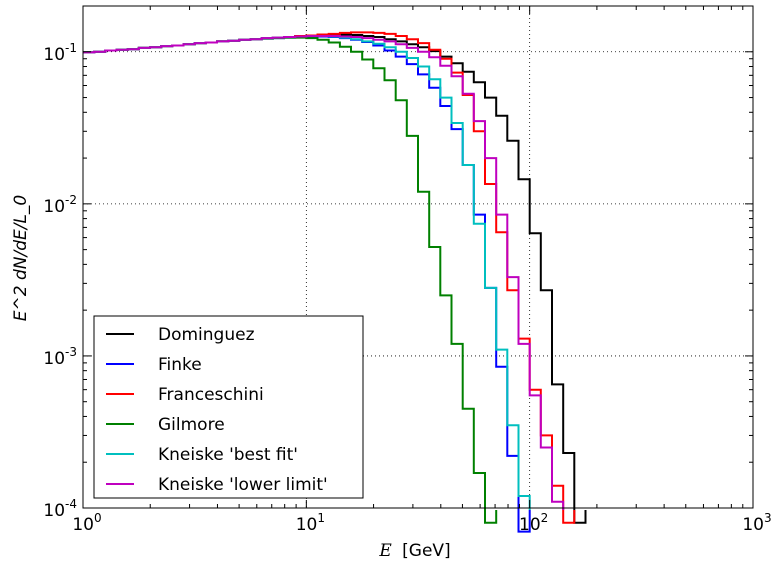  What do you see at coordinates (60, 509) in the screenshot?
I see `y-tick-label-0: 10⁻⁴` at bounding box center [60, 509].